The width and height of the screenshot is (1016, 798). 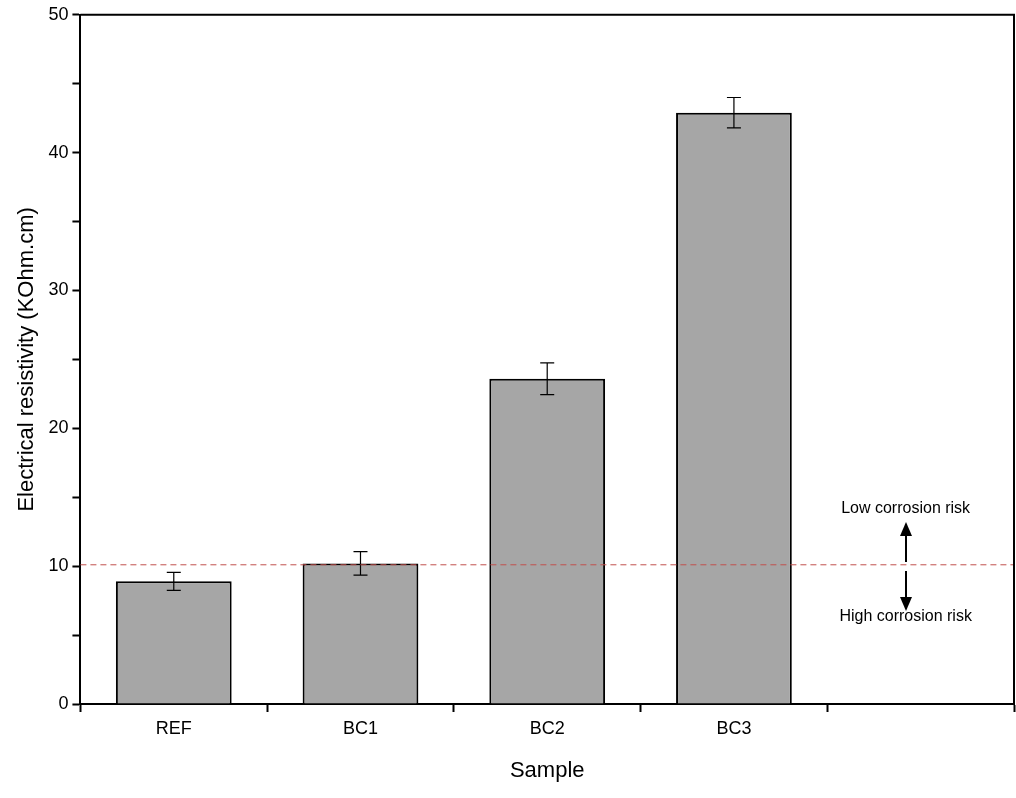 What do you see at coordinates (173, 727) in the screenshot?
I see `x-tick-label: REF` at bounding box center [173, 727].